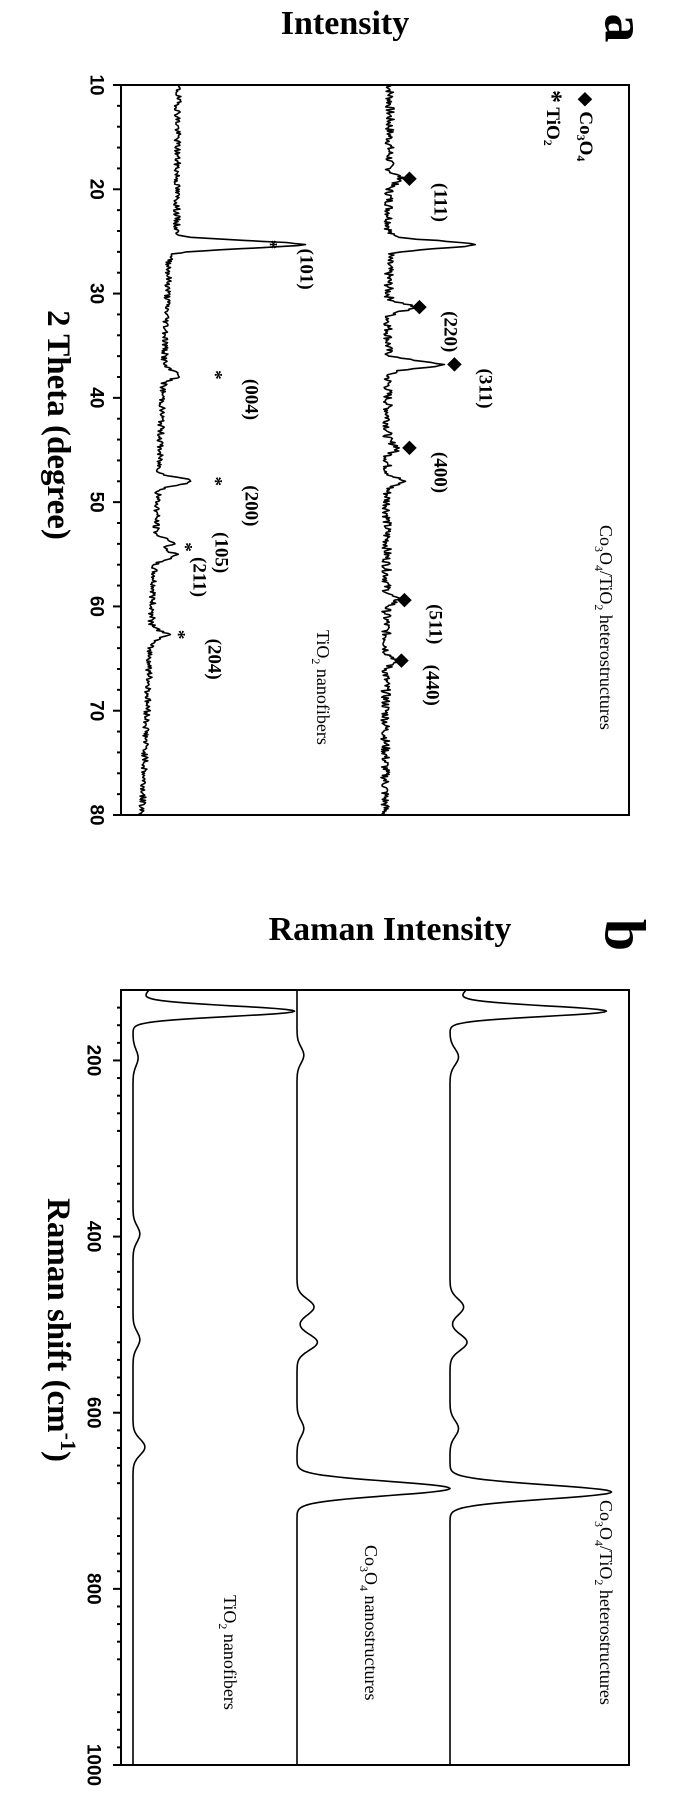 The width and height of the screenshot is (687, 1805). What do you see at coordinates (251, 399) in the screenshot?
I see `peak-label: (004)` at bounding box center [251, 399].